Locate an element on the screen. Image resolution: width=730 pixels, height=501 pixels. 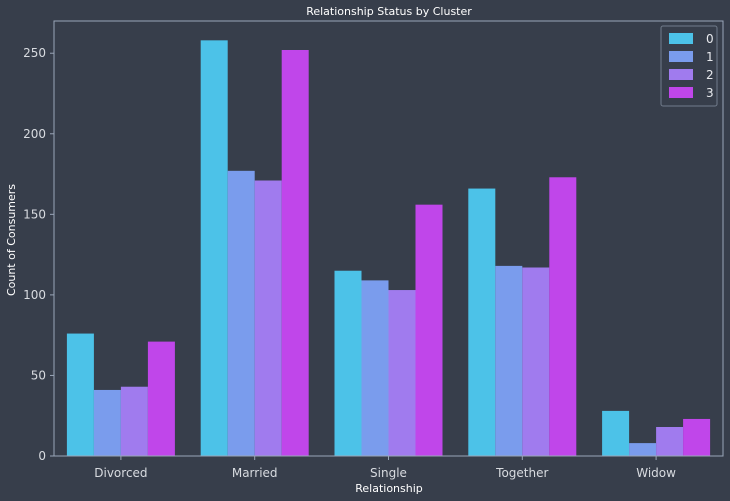
y-tick-label: 250 is located at coordinates (34, 53).